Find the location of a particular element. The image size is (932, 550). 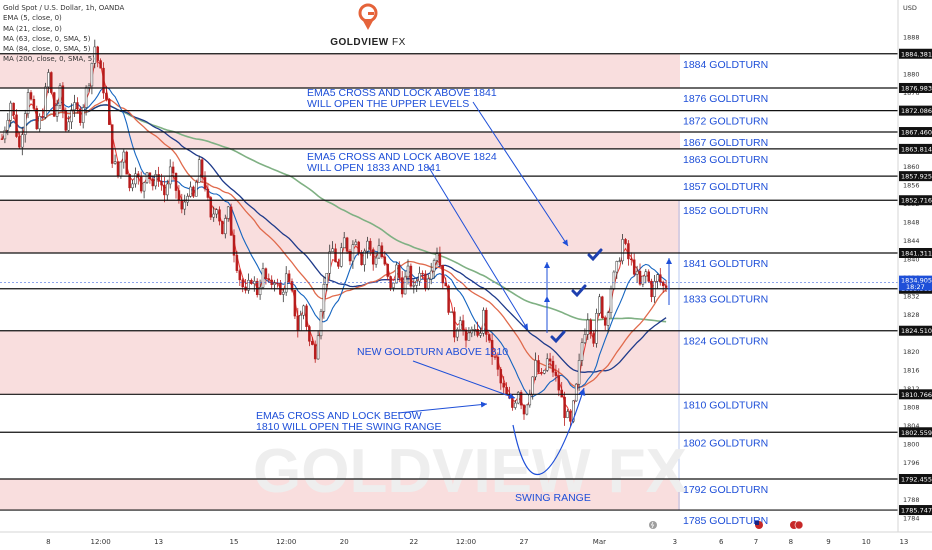

annotation-arrow is located at coordinates (478, 248).